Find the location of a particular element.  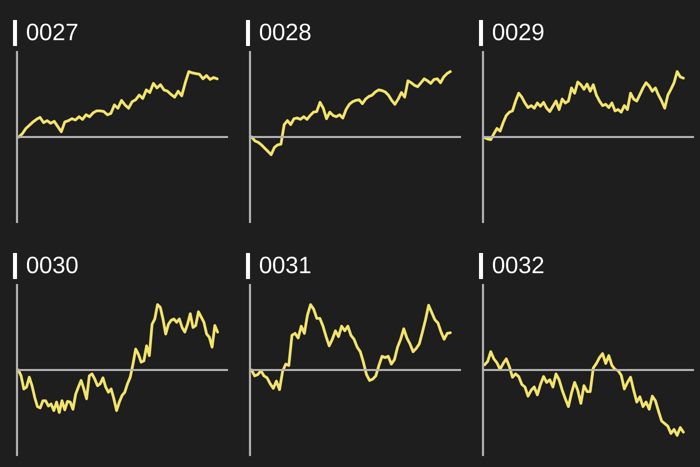

chart-title: 0027 is located at coordinates (52, 32).